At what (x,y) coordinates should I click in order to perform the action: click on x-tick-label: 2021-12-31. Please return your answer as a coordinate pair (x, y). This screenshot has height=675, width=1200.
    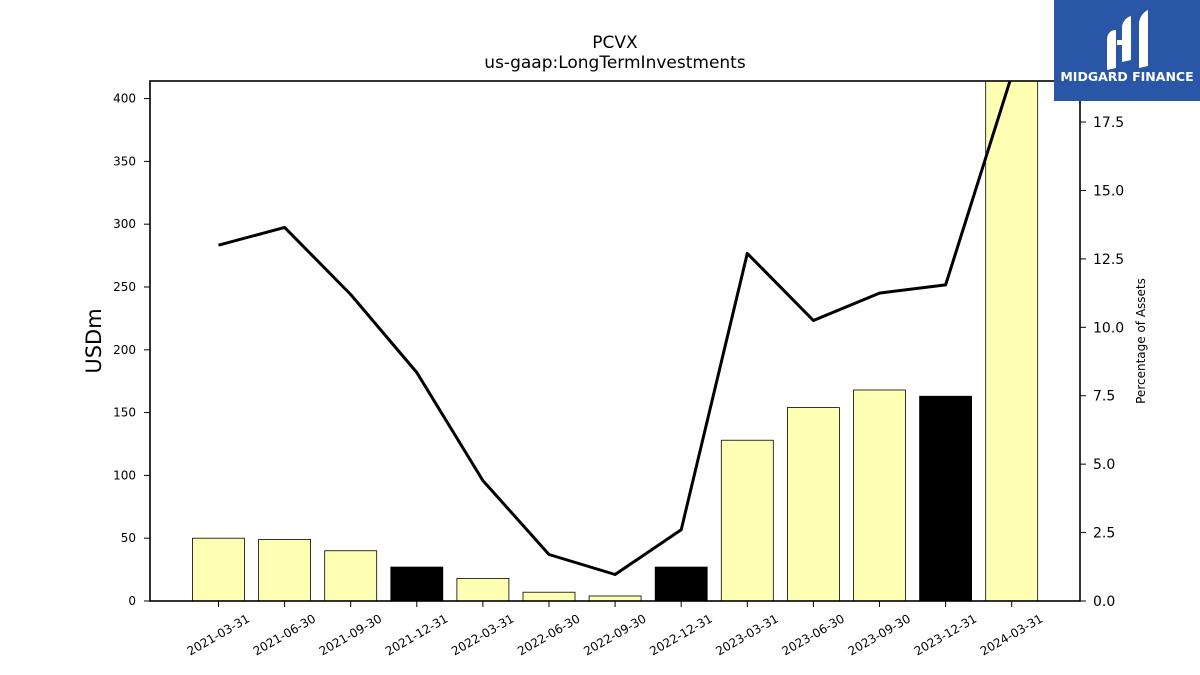
    Looking at the image, I should click on (416, 634).